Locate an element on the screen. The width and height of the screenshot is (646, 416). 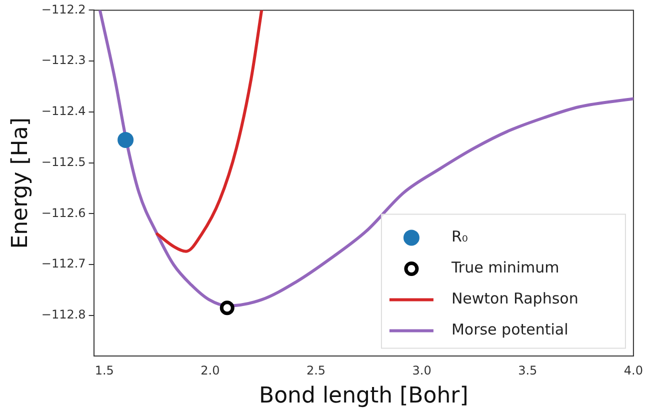
y-tick-label: −112.2 is located at coordinates (63, 9).